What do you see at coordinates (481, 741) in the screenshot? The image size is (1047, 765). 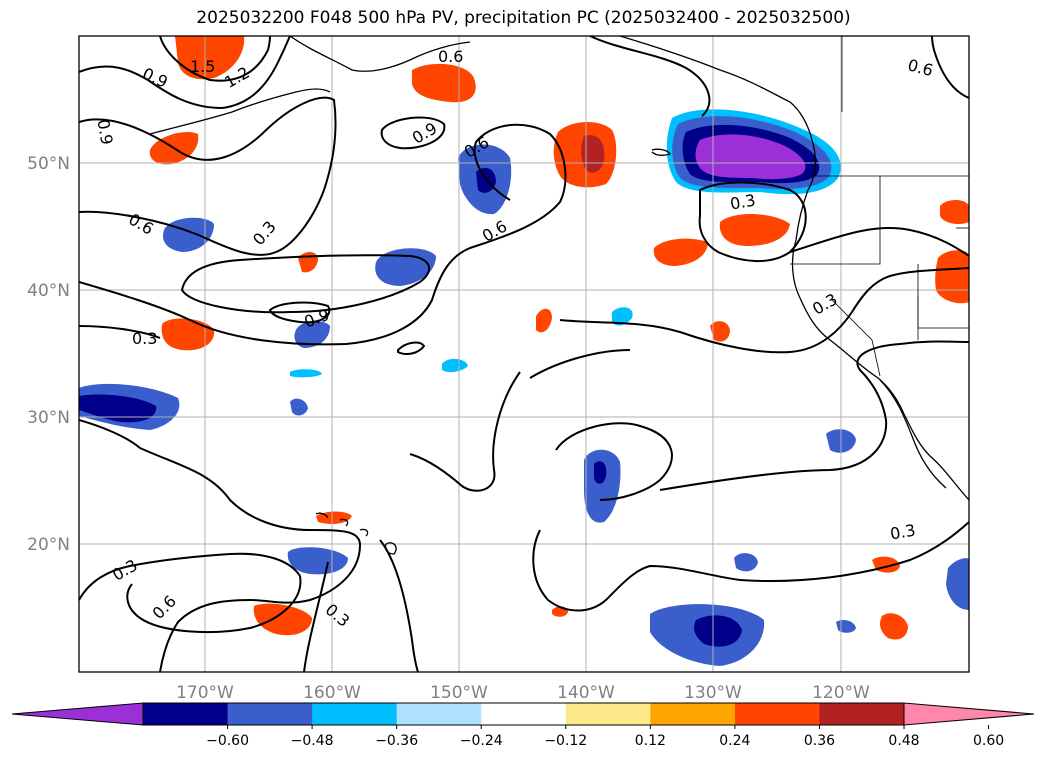 I see `colorbar-tick-label: −0.24` at bounding box center [481, 741].